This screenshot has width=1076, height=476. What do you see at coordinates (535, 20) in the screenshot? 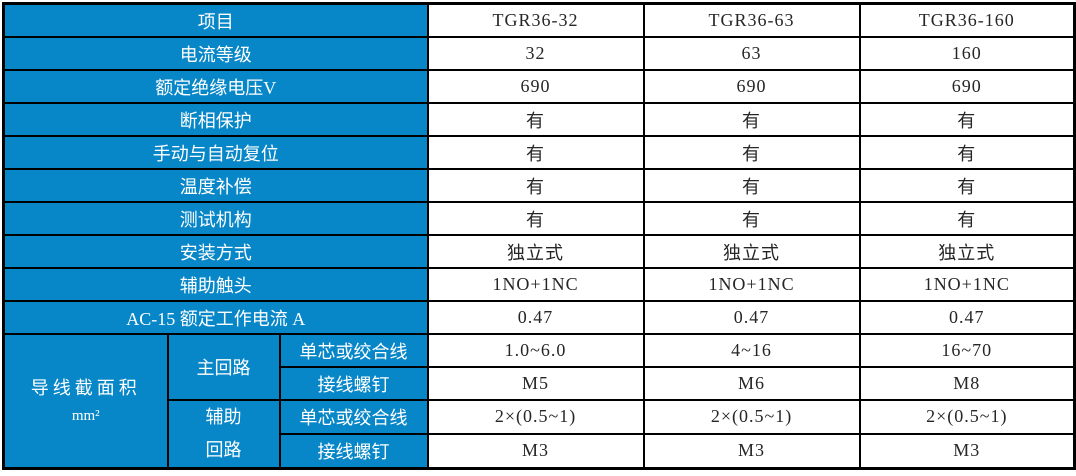
I see `model-header-cell: TGR36-32` at bounding box center [535, 20].